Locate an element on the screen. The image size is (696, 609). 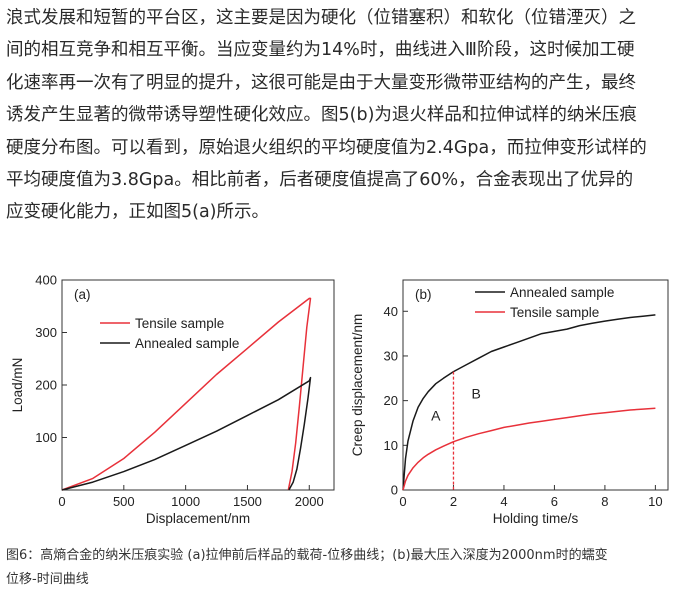
paragraph-line: 硬度分布图。可以看到，原始退火组织的平均硬度值为2.4Gpa，而拉伸变形试样的 is located at coordinates (326, 147).